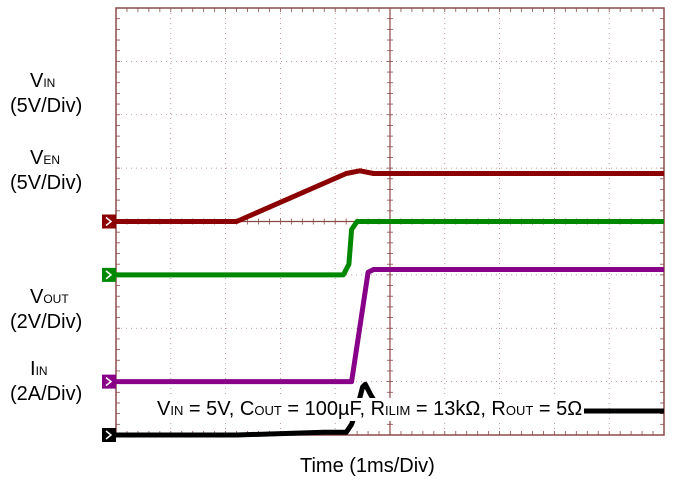 The height and width of the screenshot is (491, 675). Describe the element at coordinates (164, 409) in the screenshot. I see `annotation-text: V` at that location.